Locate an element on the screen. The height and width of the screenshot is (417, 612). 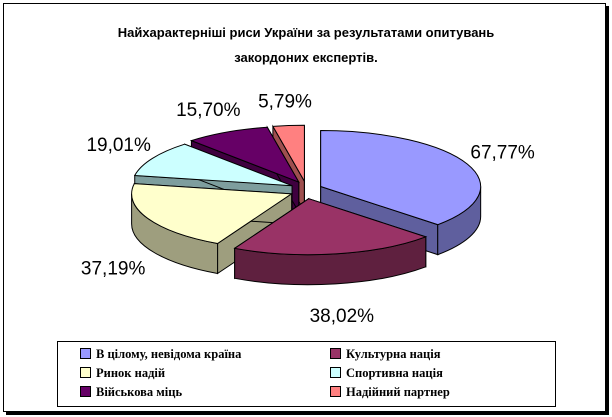
legend-item: Надійний партнер is located at coordinates (390, 392).